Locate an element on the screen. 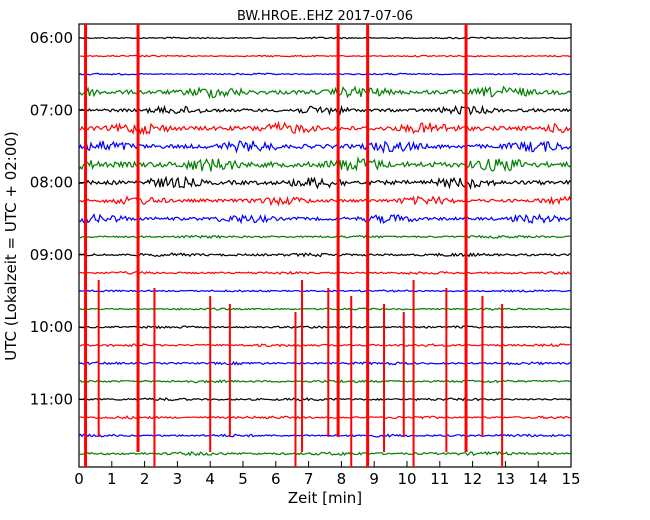 The image size is (650, 520). y-tick-label: 06:00 is located at coordinates (51, 38).